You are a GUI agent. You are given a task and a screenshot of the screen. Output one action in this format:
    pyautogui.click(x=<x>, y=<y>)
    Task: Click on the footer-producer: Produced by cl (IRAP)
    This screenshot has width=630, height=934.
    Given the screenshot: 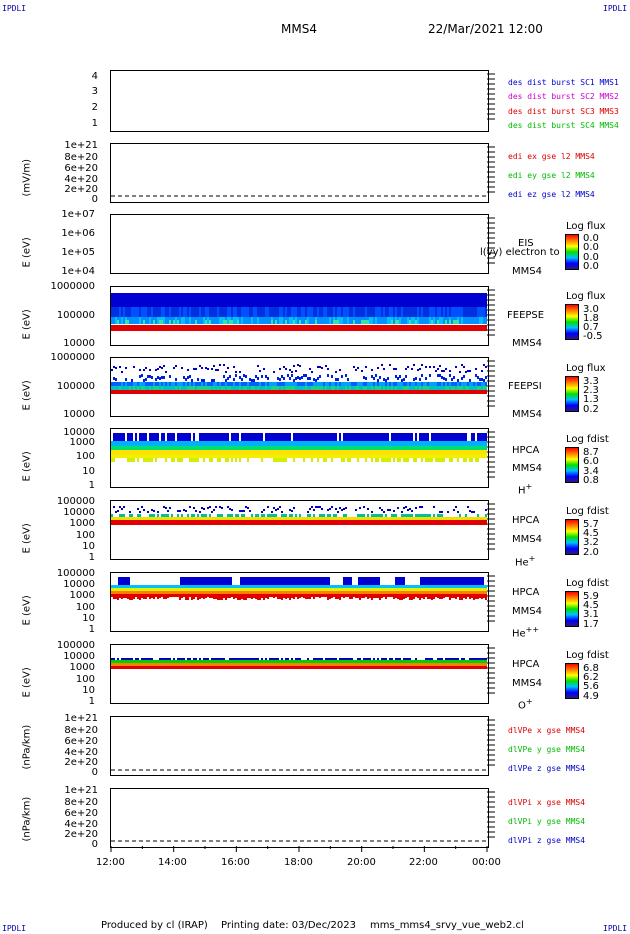 What is the action you would take?
    pyautogui.click(x=154, y=925)
    